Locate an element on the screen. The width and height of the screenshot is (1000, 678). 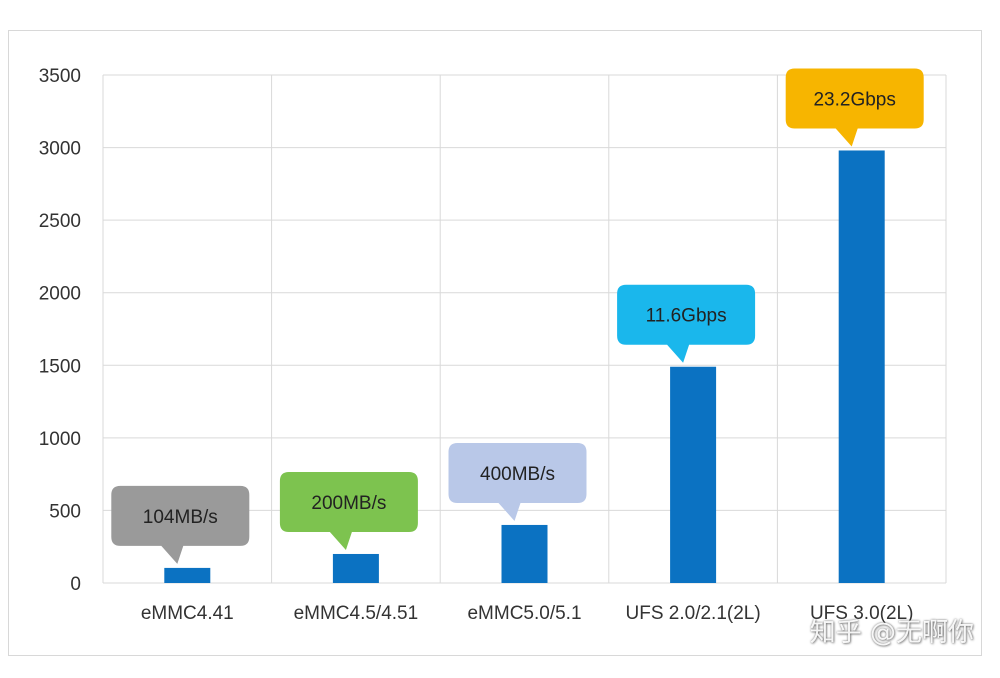
y-tick-label: 1500 is located at coordinates (60, 366).